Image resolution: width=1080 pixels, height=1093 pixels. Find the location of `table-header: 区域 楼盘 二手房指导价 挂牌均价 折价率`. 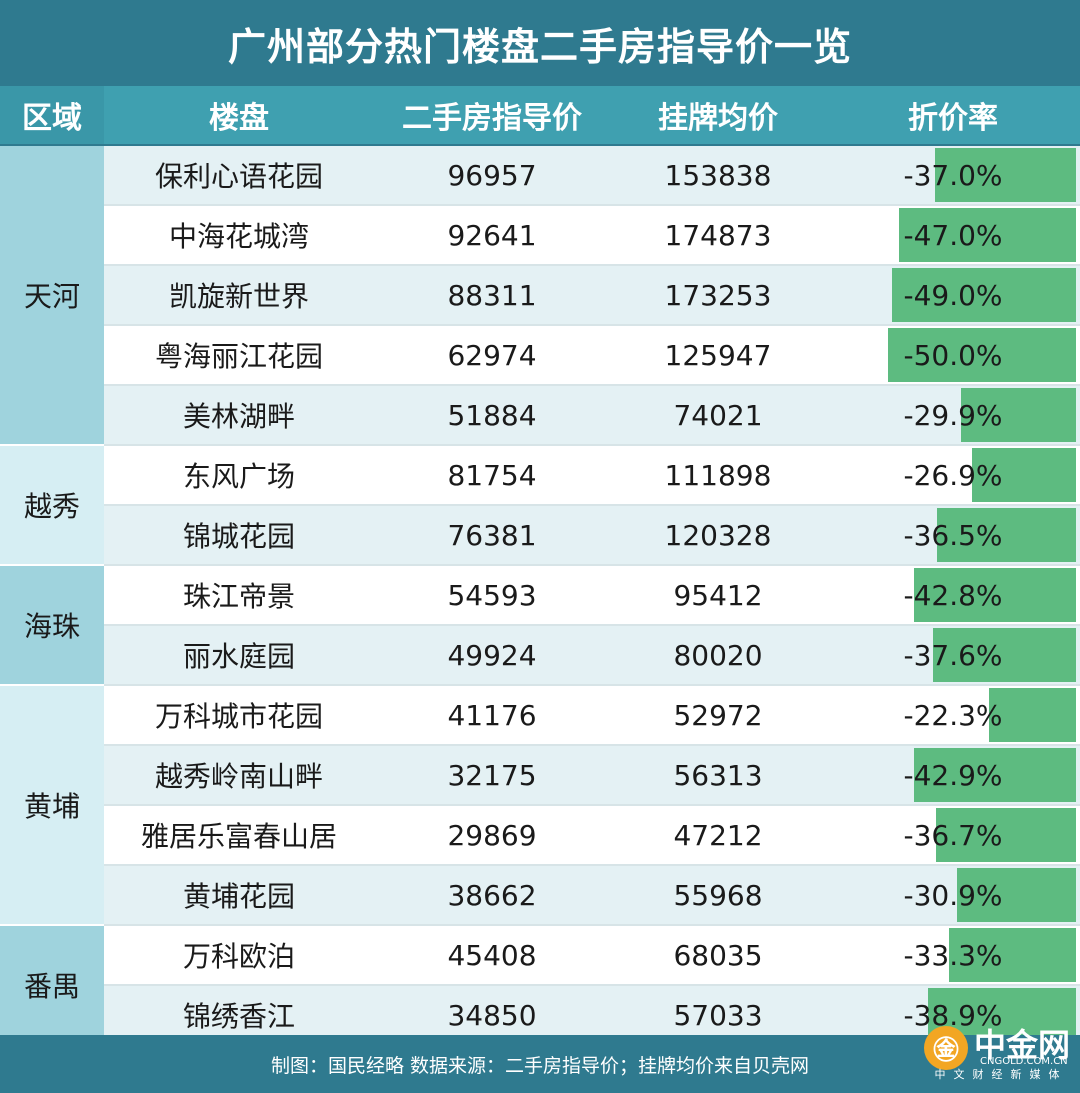

table-header: 区域 楼盘 二手房指导价 挂牌均价 折价率 is located at coordinates (540, 115).